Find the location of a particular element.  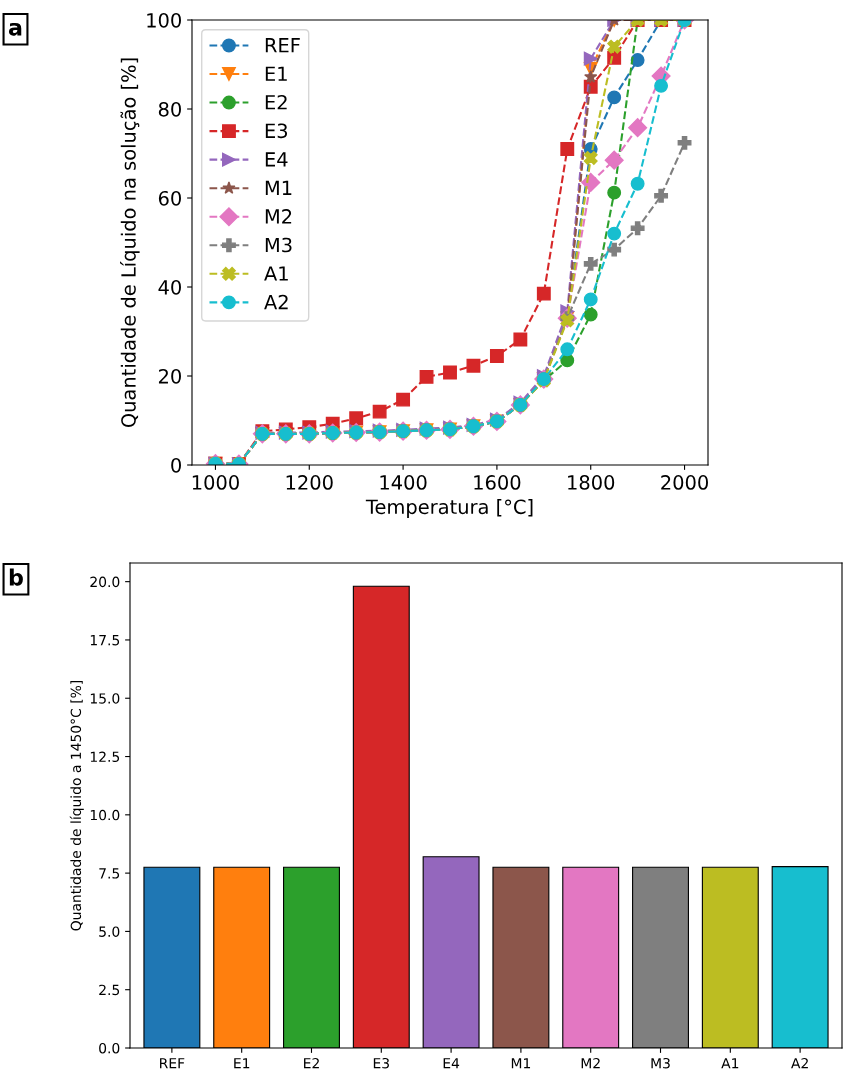

legend-label: E1 is located at coordinates (276, 73).